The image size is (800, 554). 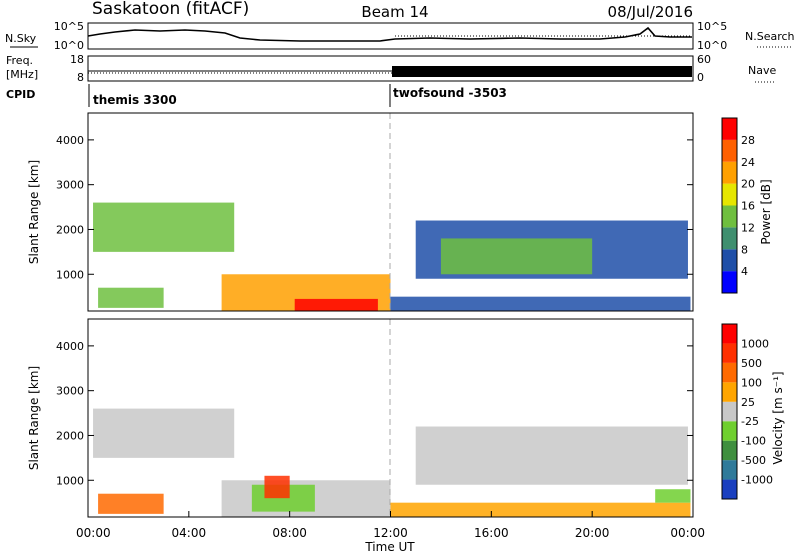 I want to click on nsky-right-tick-top: 10^5, so click(x=712, y=26).